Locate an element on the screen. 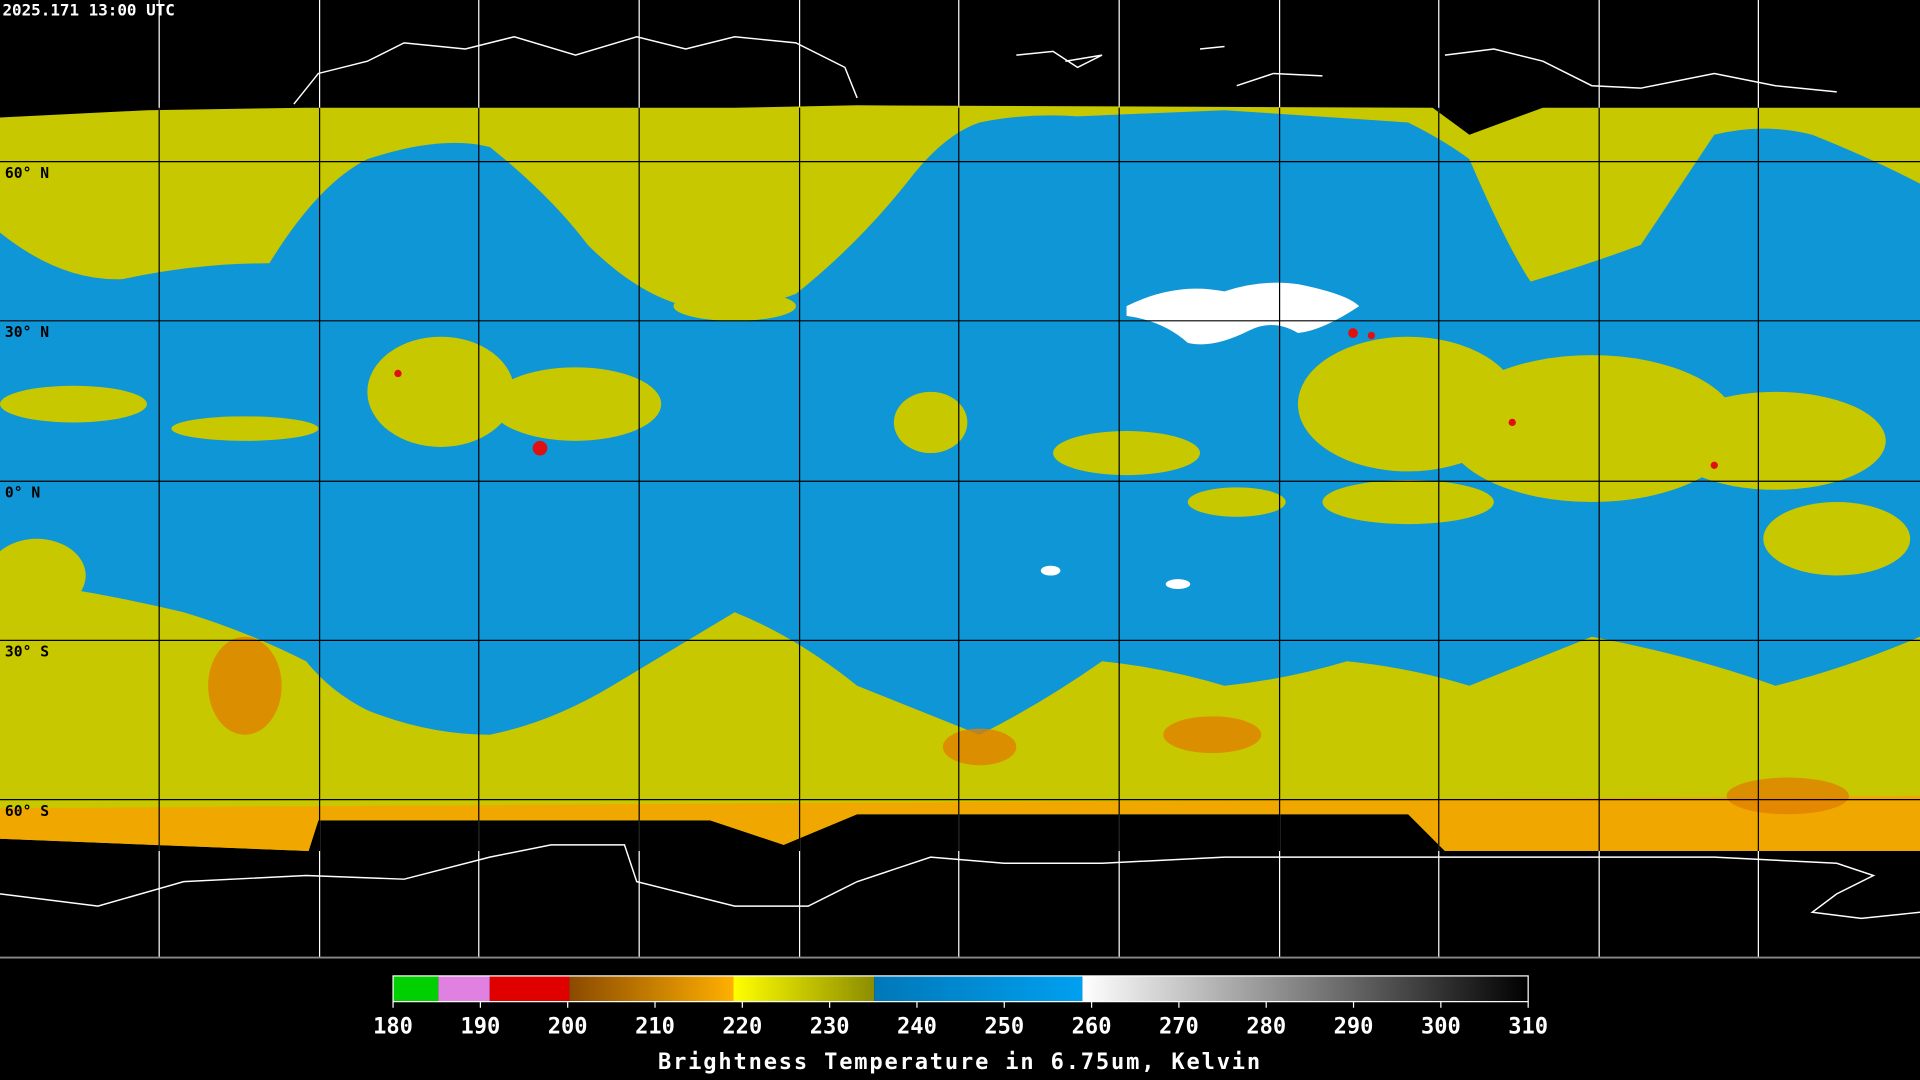 This screenshot has width=1920, height=1080. latitude-labels: 60° N 30° N 0° N 30° S 60° S is located at coordinates (27, 492).